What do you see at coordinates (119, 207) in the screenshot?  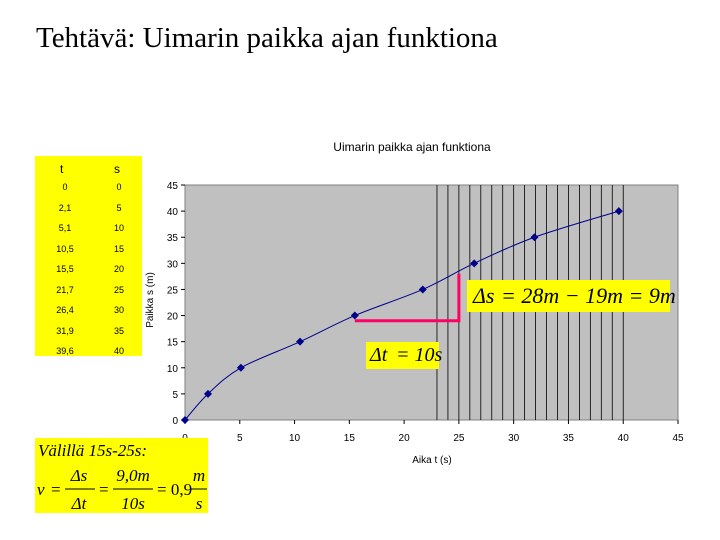 I see `table-cell-s: 5` at bounding box center [119, 207].